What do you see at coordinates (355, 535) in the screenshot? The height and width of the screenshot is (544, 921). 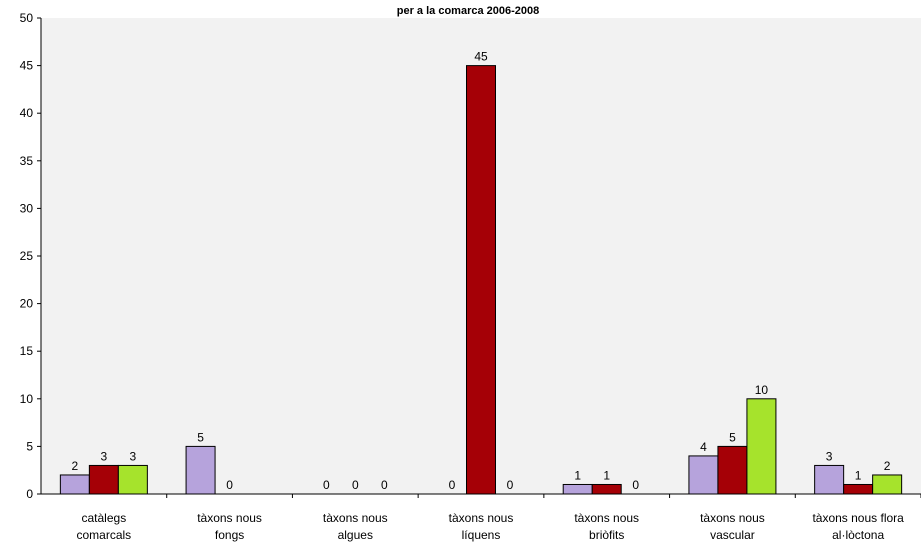 I see `category-label: algues` at bounding box center [355, 535].